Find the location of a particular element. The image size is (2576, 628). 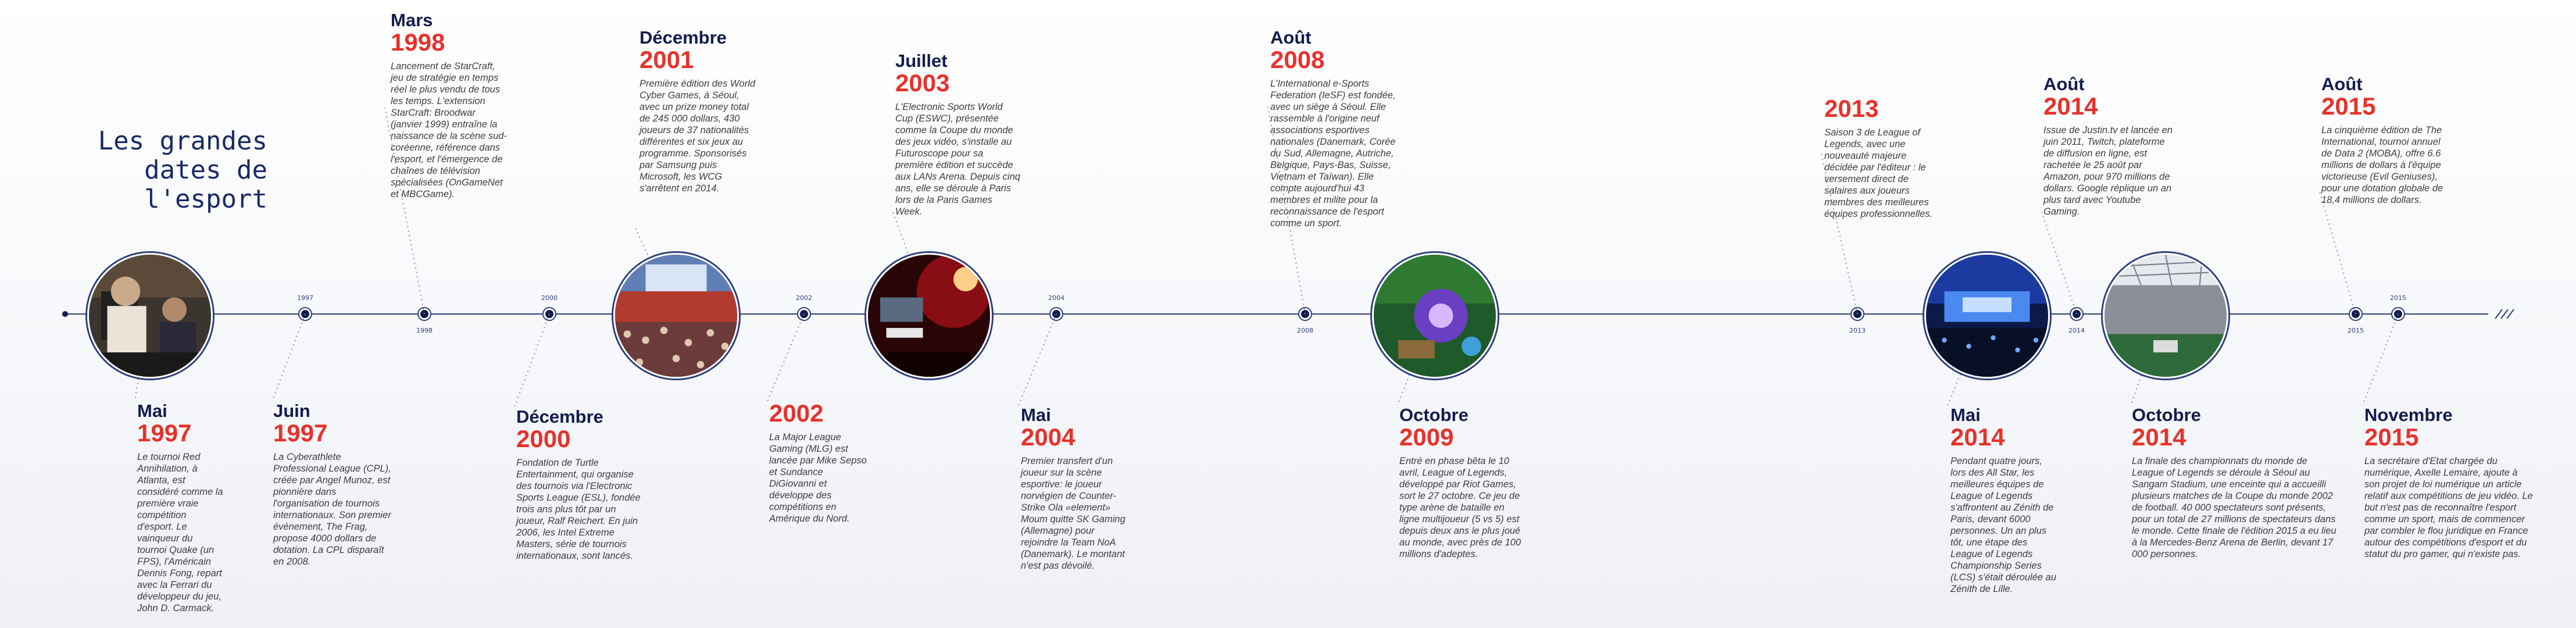

event-year: 1998 is located at coordinates (418, 42).